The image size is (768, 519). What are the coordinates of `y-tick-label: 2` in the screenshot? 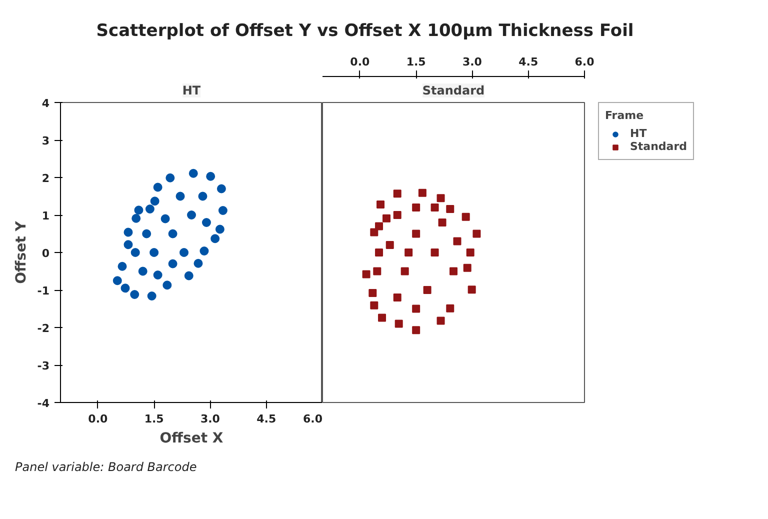 It's located at (46, 178).